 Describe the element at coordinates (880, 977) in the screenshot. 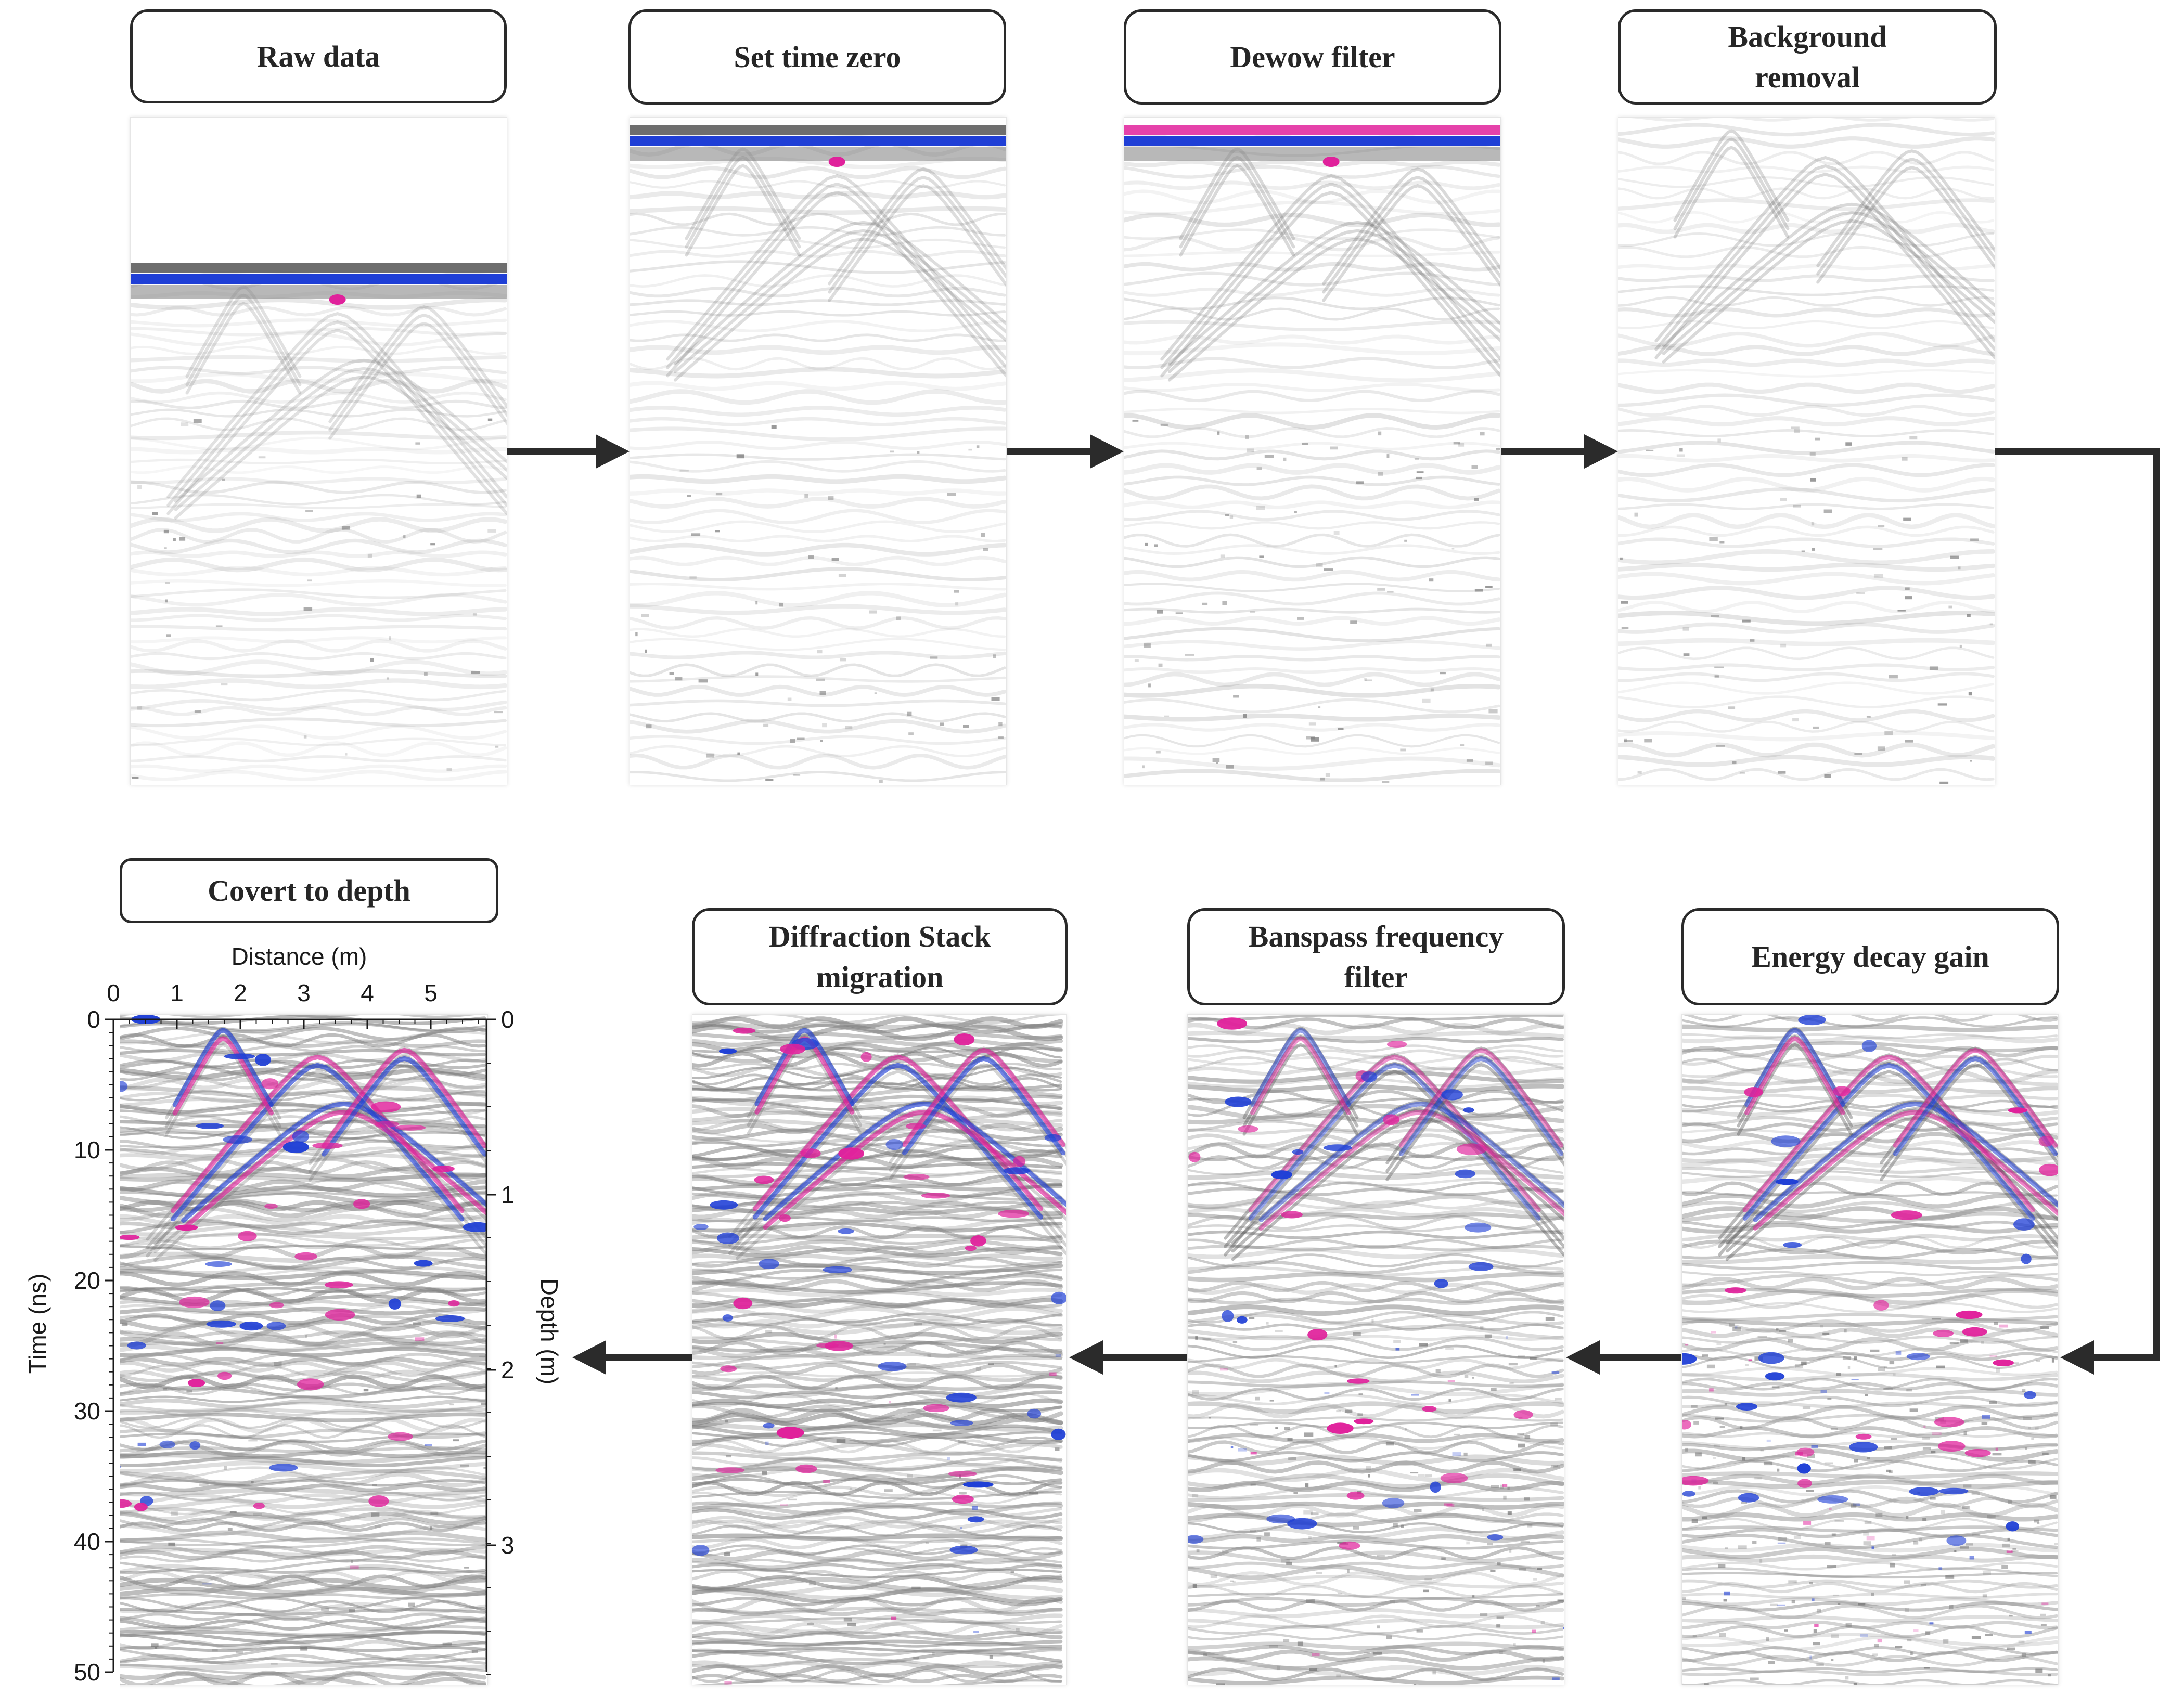

I see `step-title-line: migration` at that location.